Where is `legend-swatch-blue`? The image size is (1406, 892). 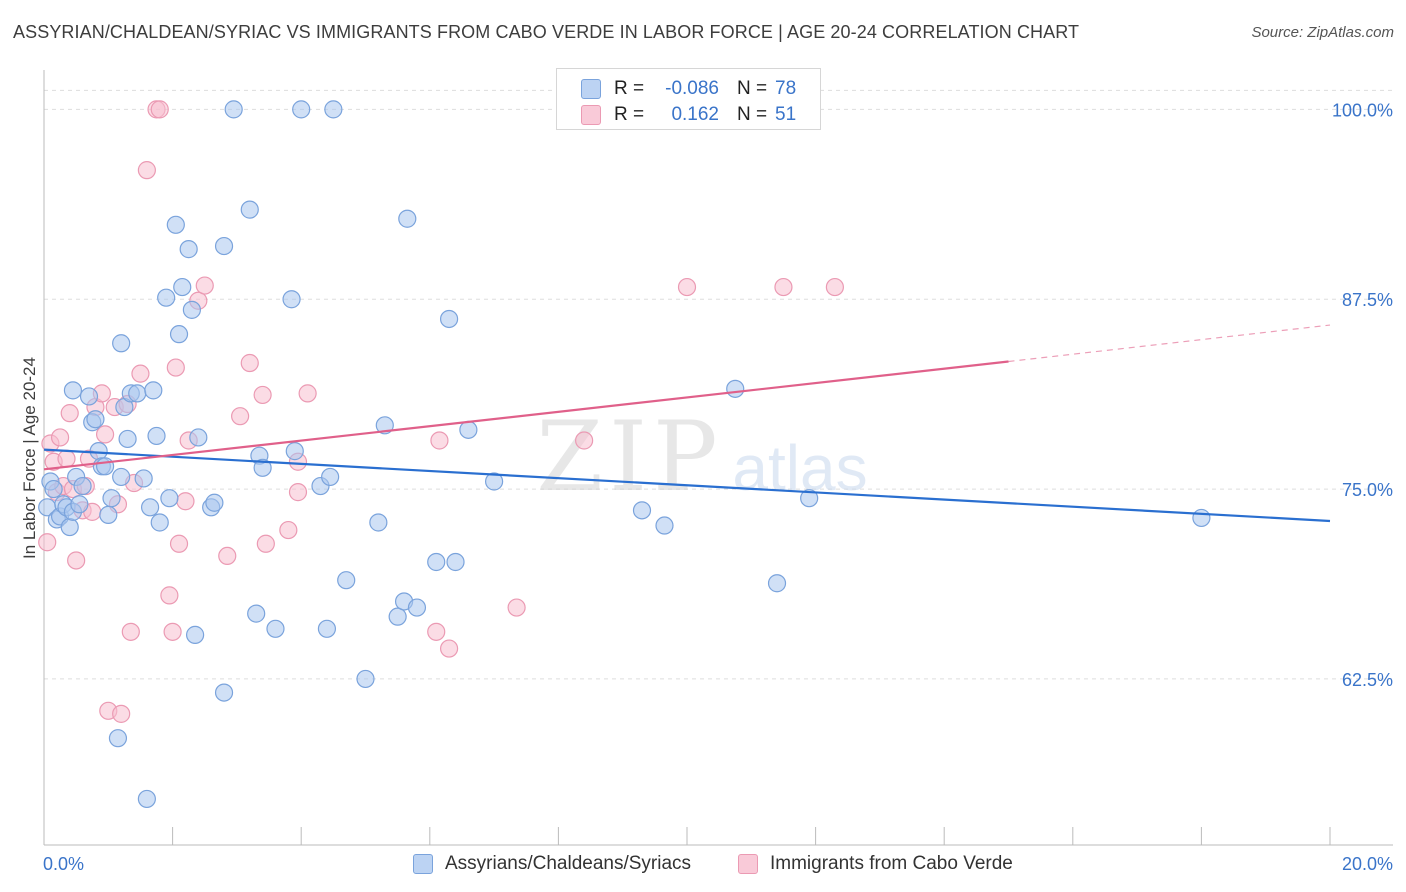
legend-swatch-blue is located at coordinates (423, 864).